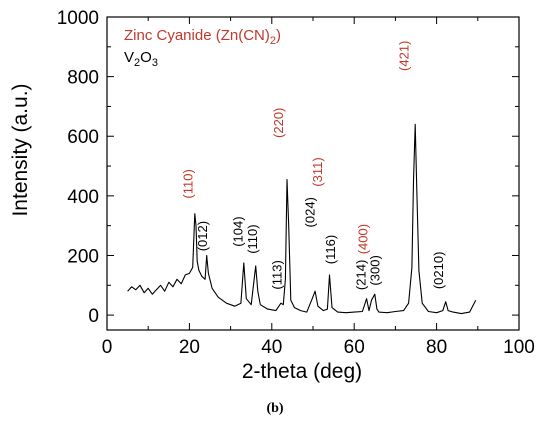 This screenshot has height=434, width=550. What do you see at coordinates (271, 347) in the screenshot?
I see `x-tick-label: 40` at bounding box center [271, 347].